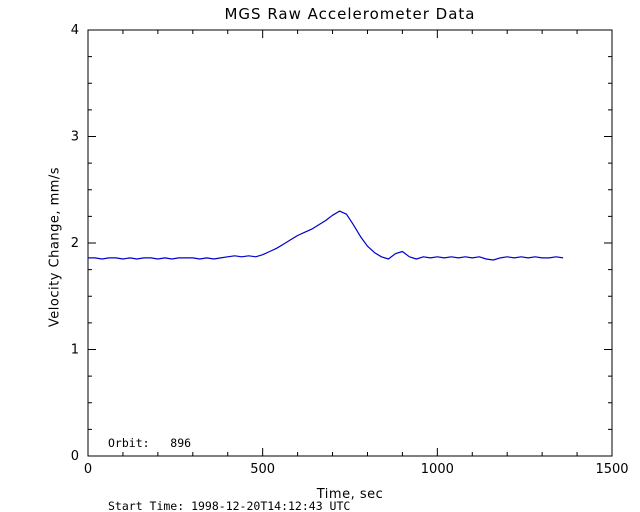  Describe the element at coordinates (150, 443) in the screenshot. I see `annotation-orbit: Orbit: 896` at that location.